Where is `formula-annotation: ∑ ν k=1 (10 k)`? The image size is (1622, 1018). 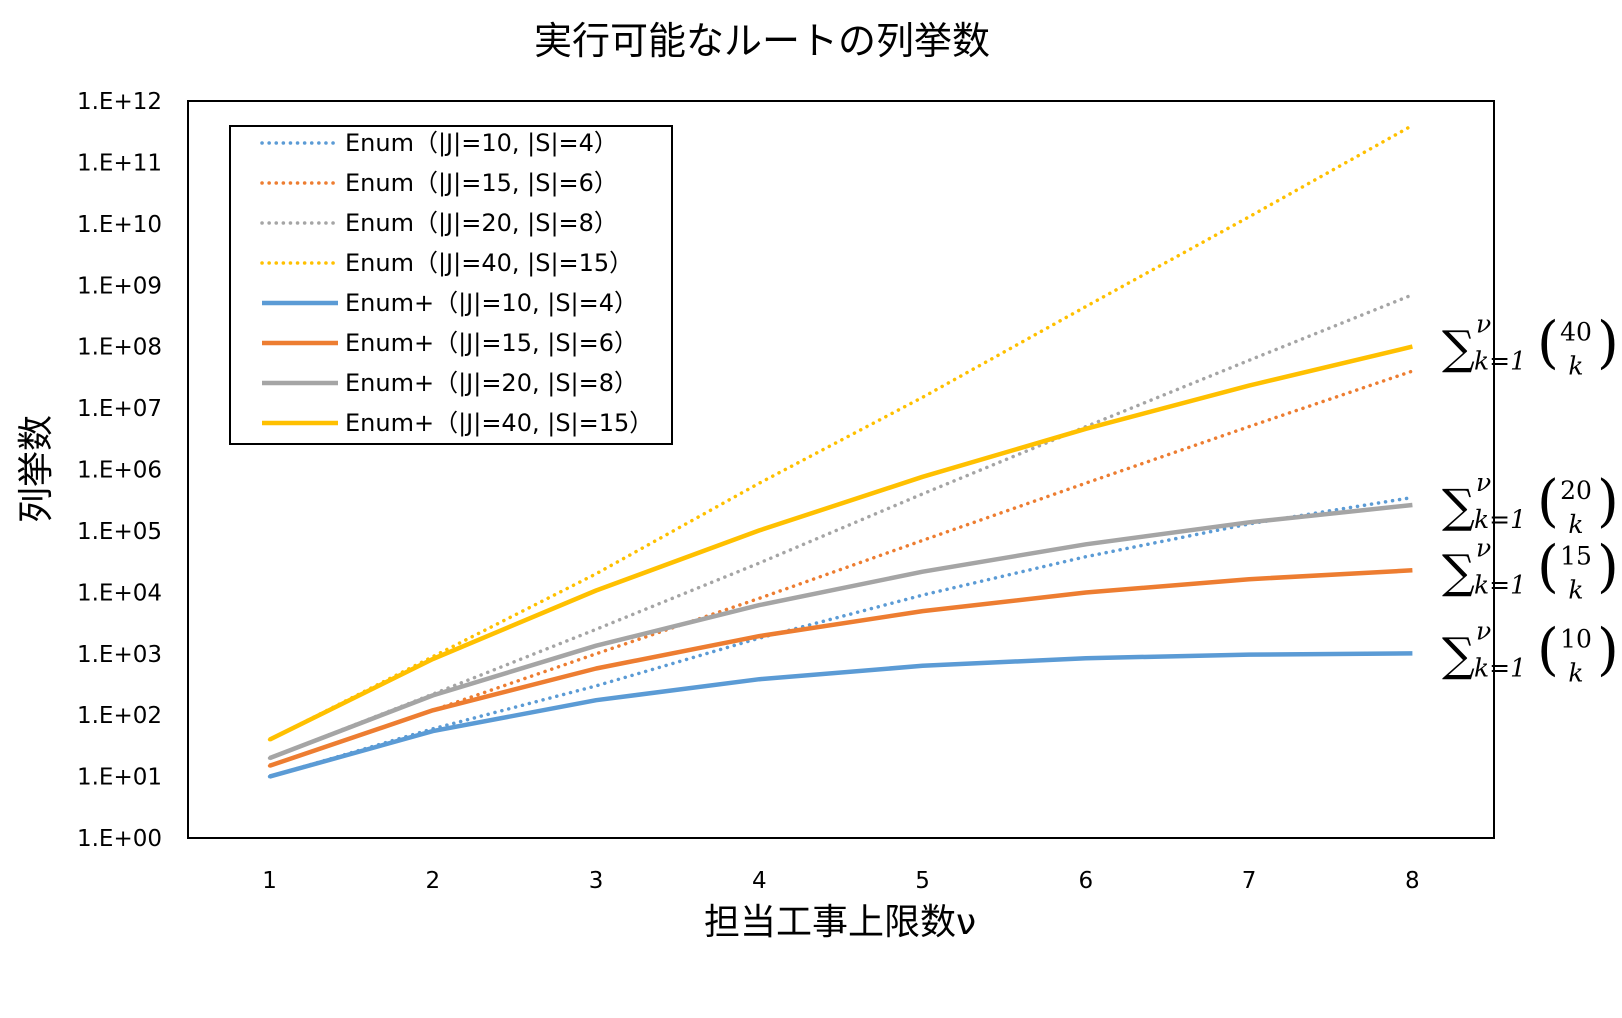 formula-annotation: ∑ ν k=1 (10 k) is located at coordinates (1530, 651).